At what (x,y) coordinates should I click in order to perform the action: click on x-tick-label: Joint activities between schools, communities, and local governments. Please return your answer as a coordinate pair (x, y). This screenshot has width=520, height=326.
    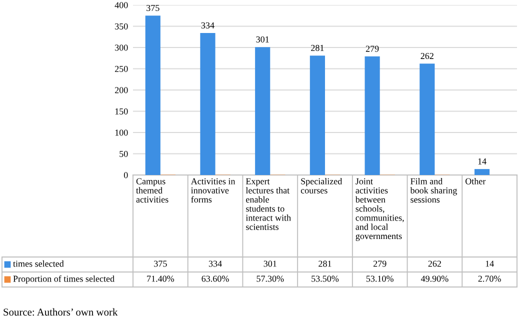
    Looking at the image, I should click on (379, 209).